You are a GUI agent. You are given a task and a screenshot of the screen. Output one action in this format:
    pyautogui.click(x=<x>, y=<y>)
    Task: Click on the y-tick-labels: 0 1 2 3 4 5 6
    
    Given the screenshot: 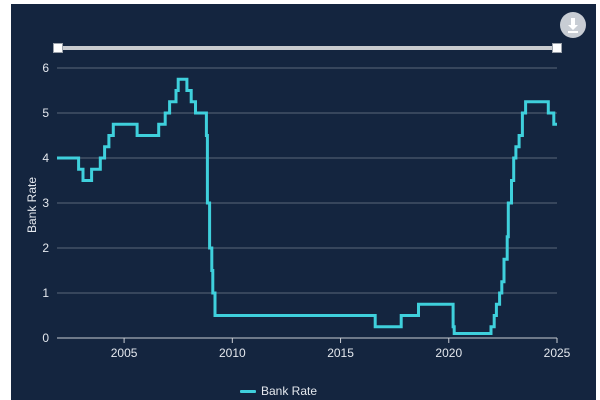 What is the action you would take?
    pyautogui.click(x=45, y=203)
    